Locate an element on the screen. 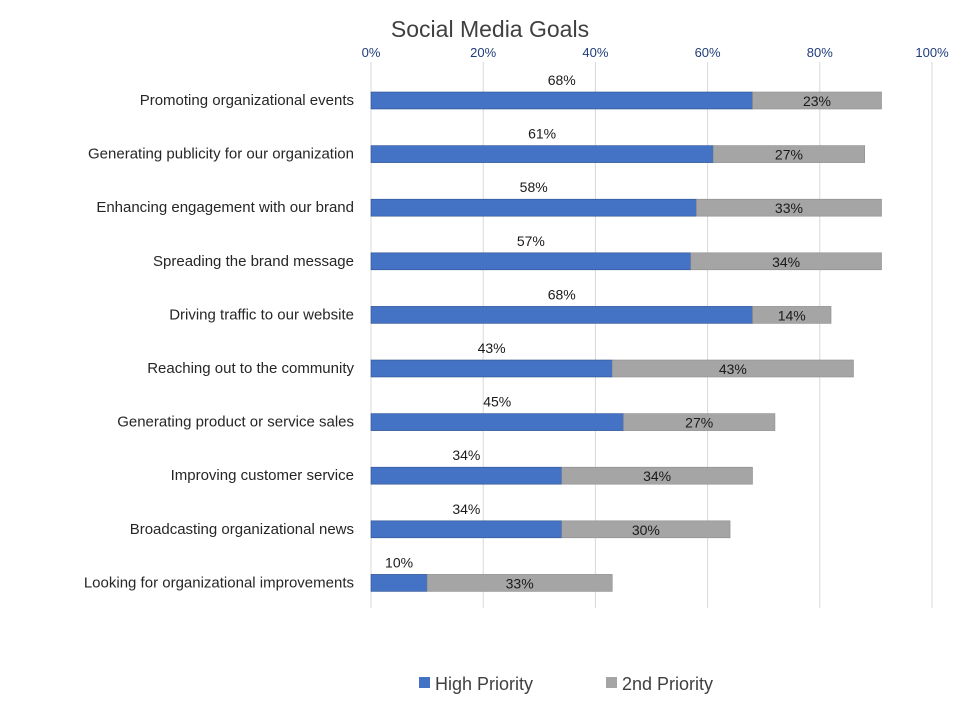  data-label-2nd-priority: 43% is located at coordinates (733, 369).